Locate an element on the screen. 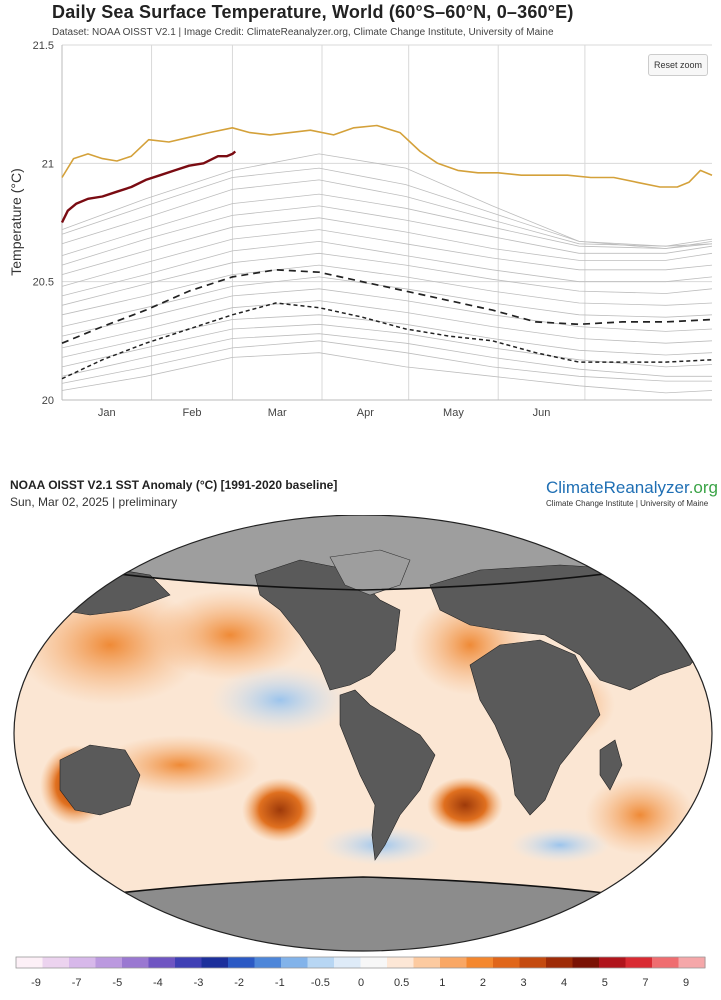 The image size is (721, 1000). madagascar is located at coordinates (611, 765).